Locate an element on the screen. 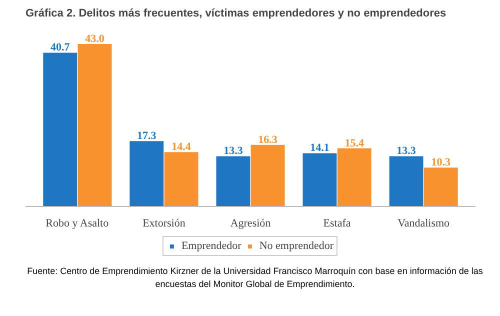 This screenshot has width=500, height=316. x-tick-label: Robo y Asalto is located at coordinates (78, 224).